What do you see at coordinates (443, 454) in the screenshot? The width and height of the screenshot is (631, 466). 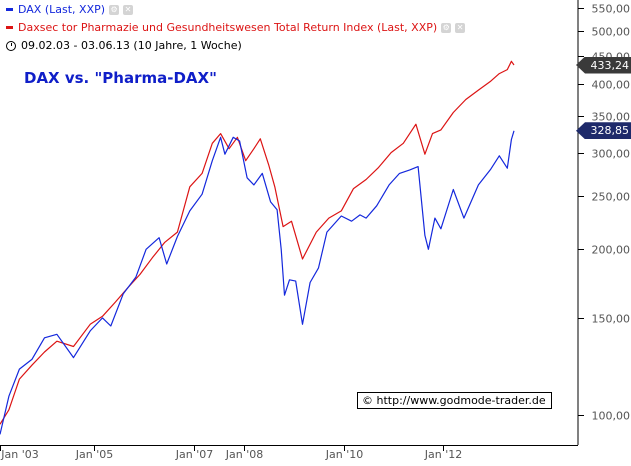 I see `x-tick-label: Jan '12` at bounding box center [443, 454].